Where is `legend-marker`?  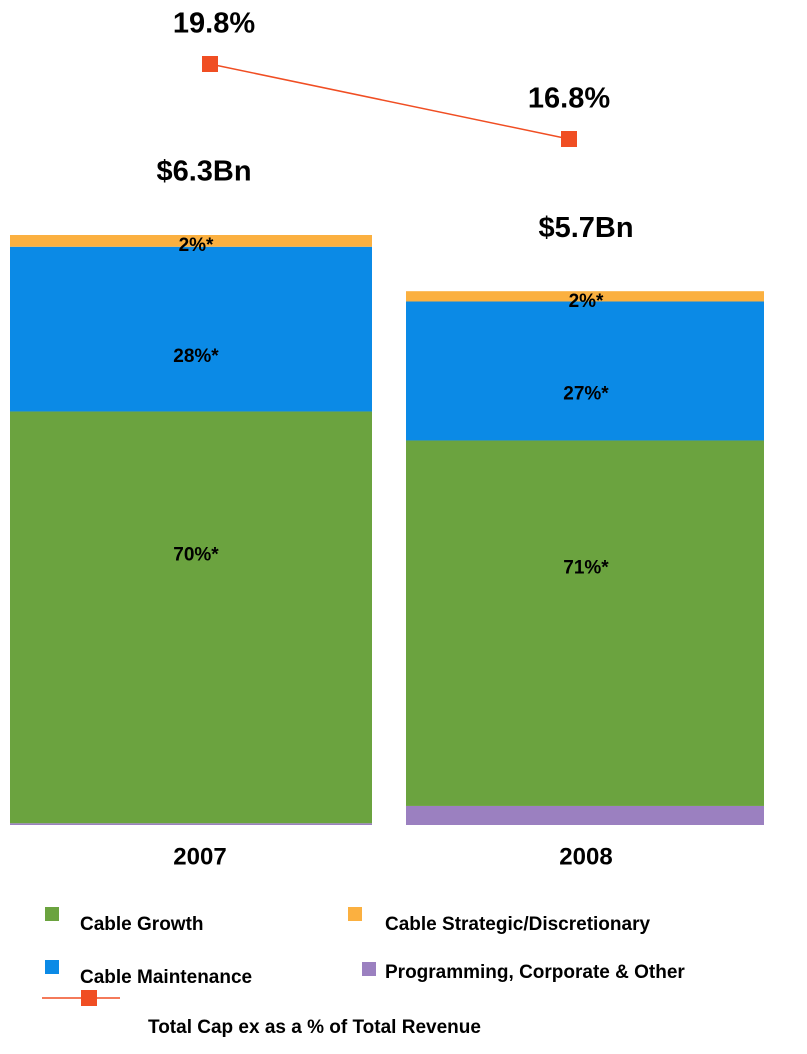
legend-marker is located at coordinates (89, 998).